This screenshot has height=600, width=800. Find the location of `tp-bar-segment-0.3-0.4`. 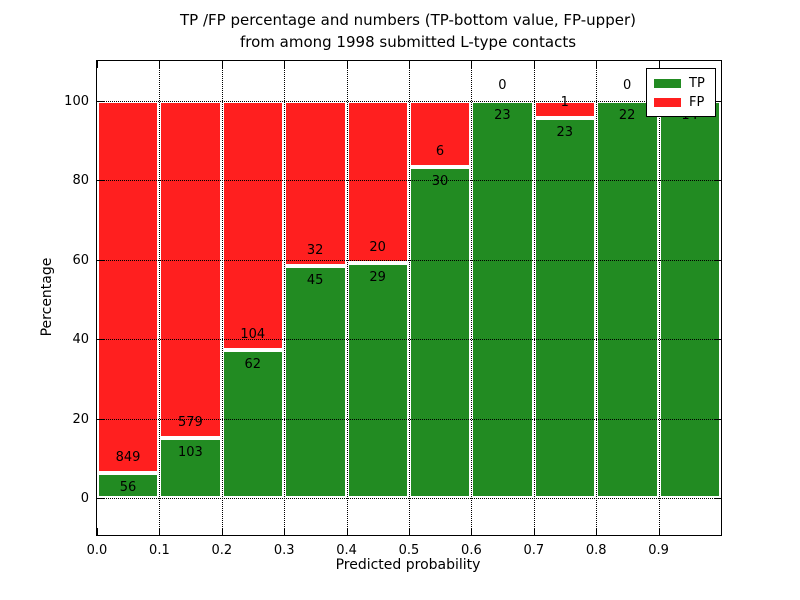

tp-bar-segment-0.3-0.4 is located at coordinates (315, 381).